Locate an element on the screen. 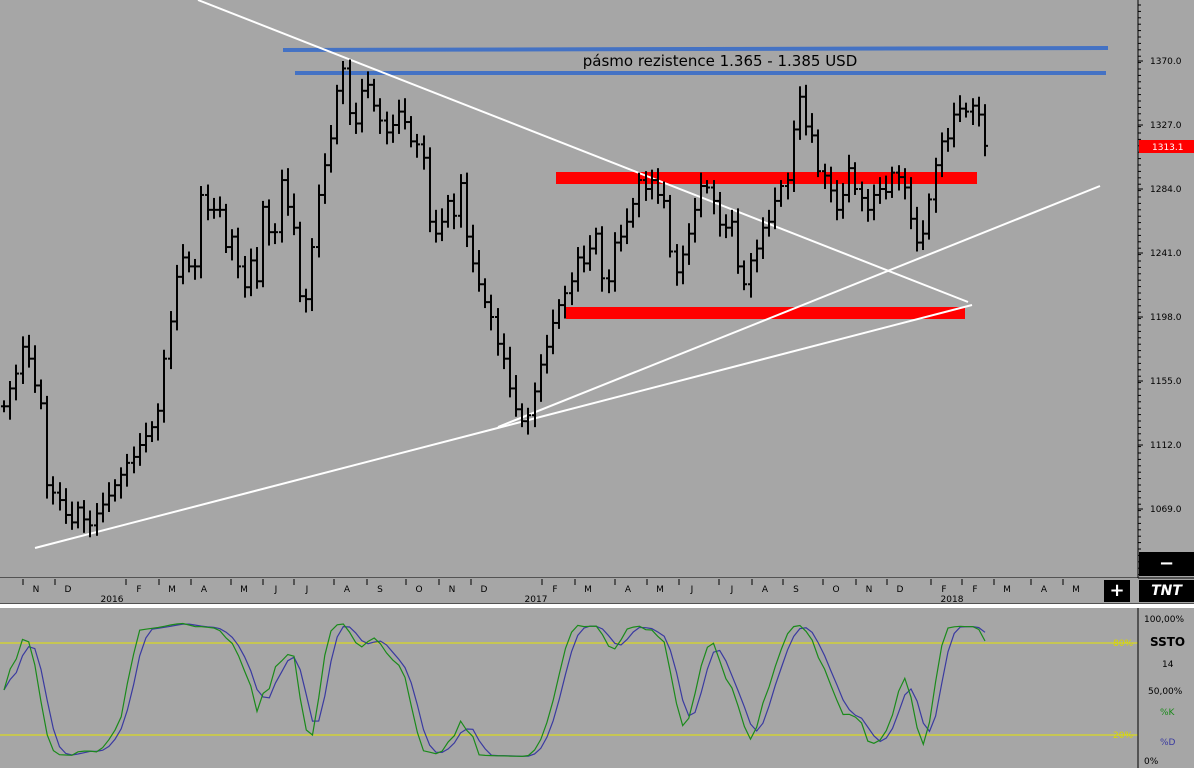  current-price-label: 1313.1 is located at coordinates (1168, 148).